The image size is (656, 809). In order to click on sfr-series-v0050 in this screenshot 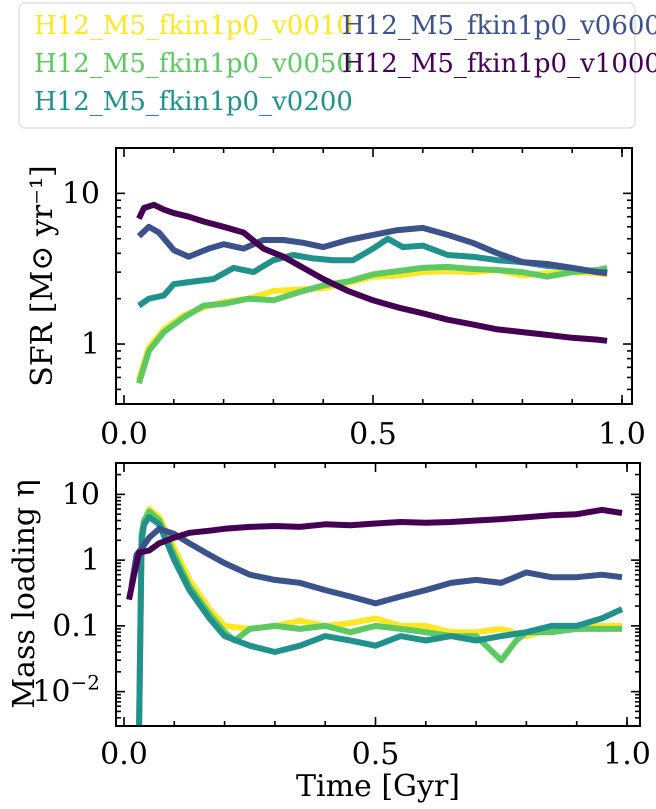, I will do `click(372, 324)`.